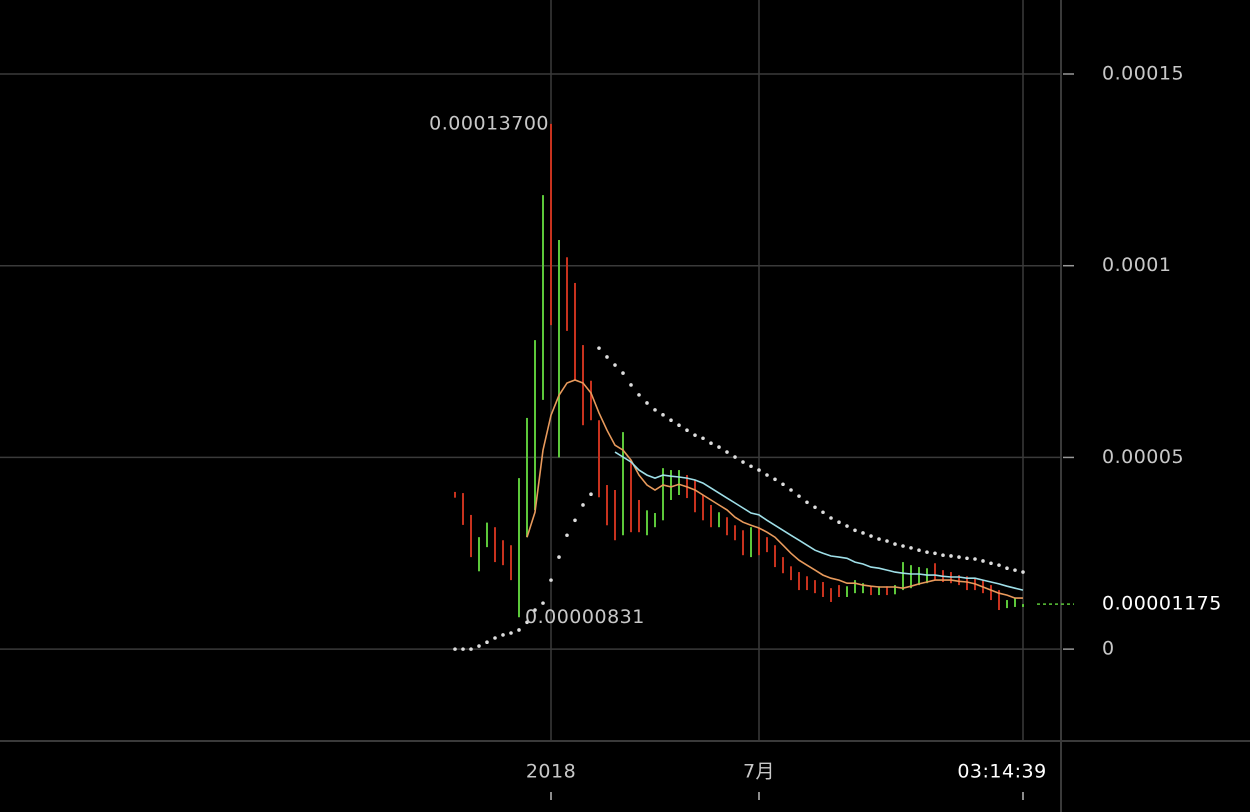 This screenshot has width=1250, height=812. I want to click on price-annotation: 0.00000831, so click(585, 617).